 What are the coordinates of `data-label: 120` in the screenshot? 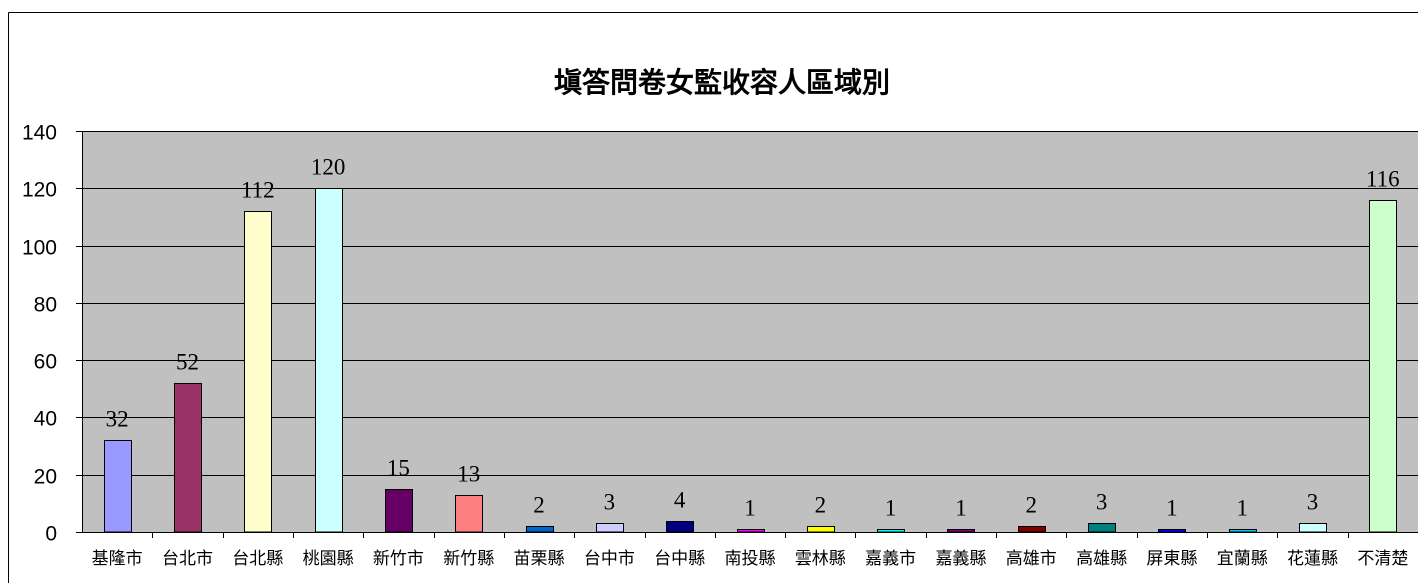 It's located at (328, 167).